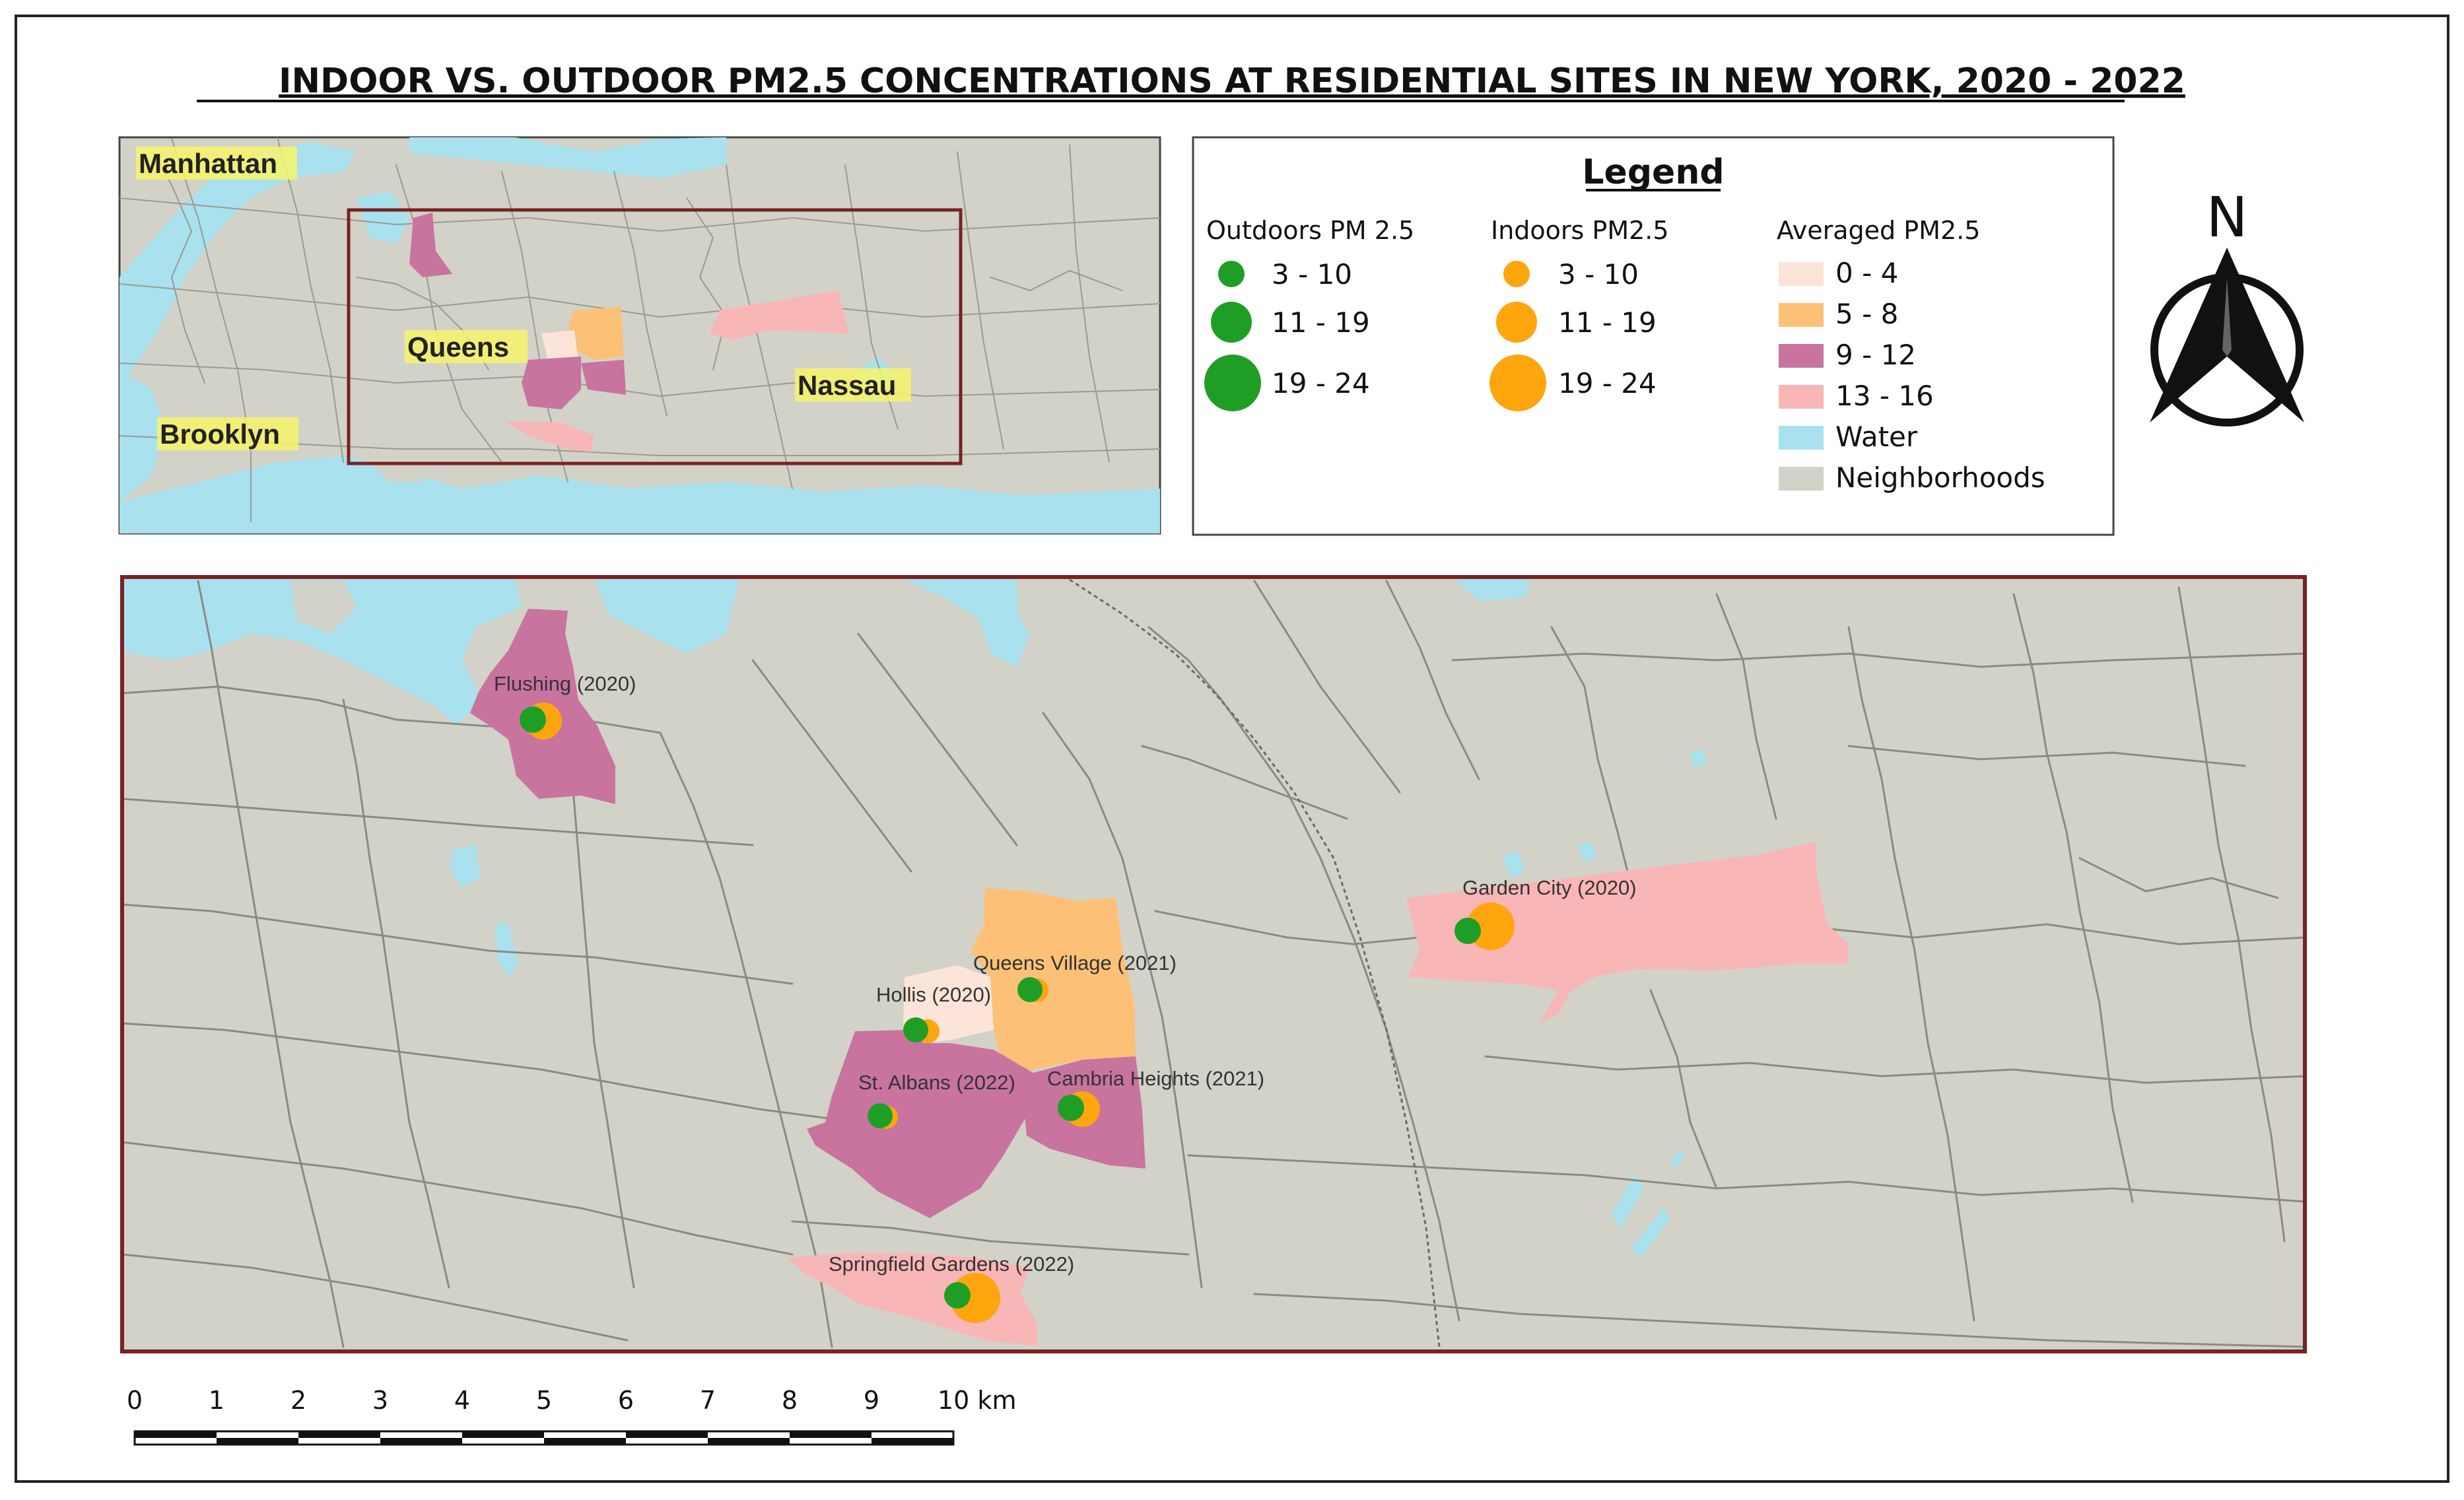 This screenshot has width=2464, height=1500. I want to click on manhattan-label: Manhattan, so click(208, 163).